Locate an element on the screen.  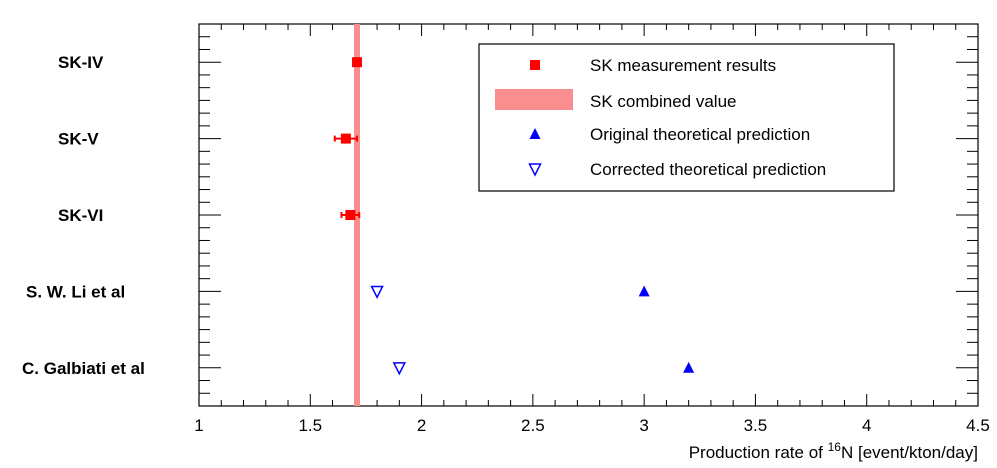
x-tick-labels: 1 1.5 2 2.5 3 3.5 4 4.5 is located at coordinates (592, 425).